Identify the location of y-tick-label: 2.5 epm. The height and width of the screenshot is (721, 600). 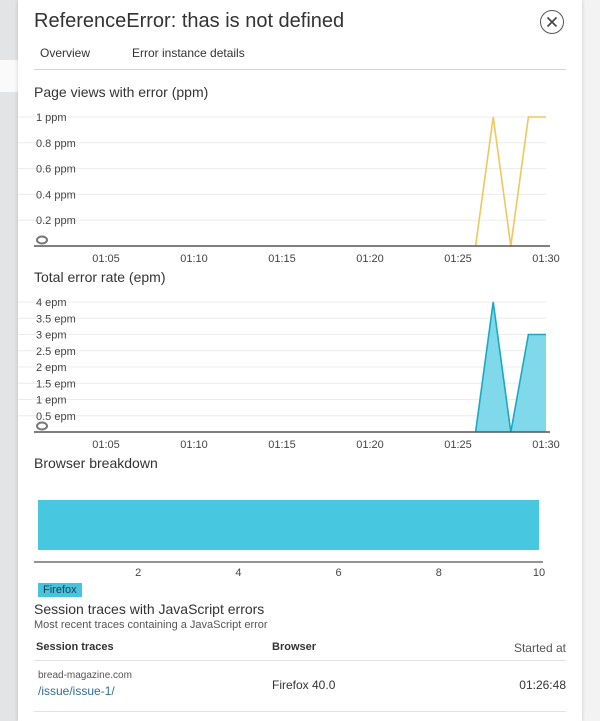
(56, 352).